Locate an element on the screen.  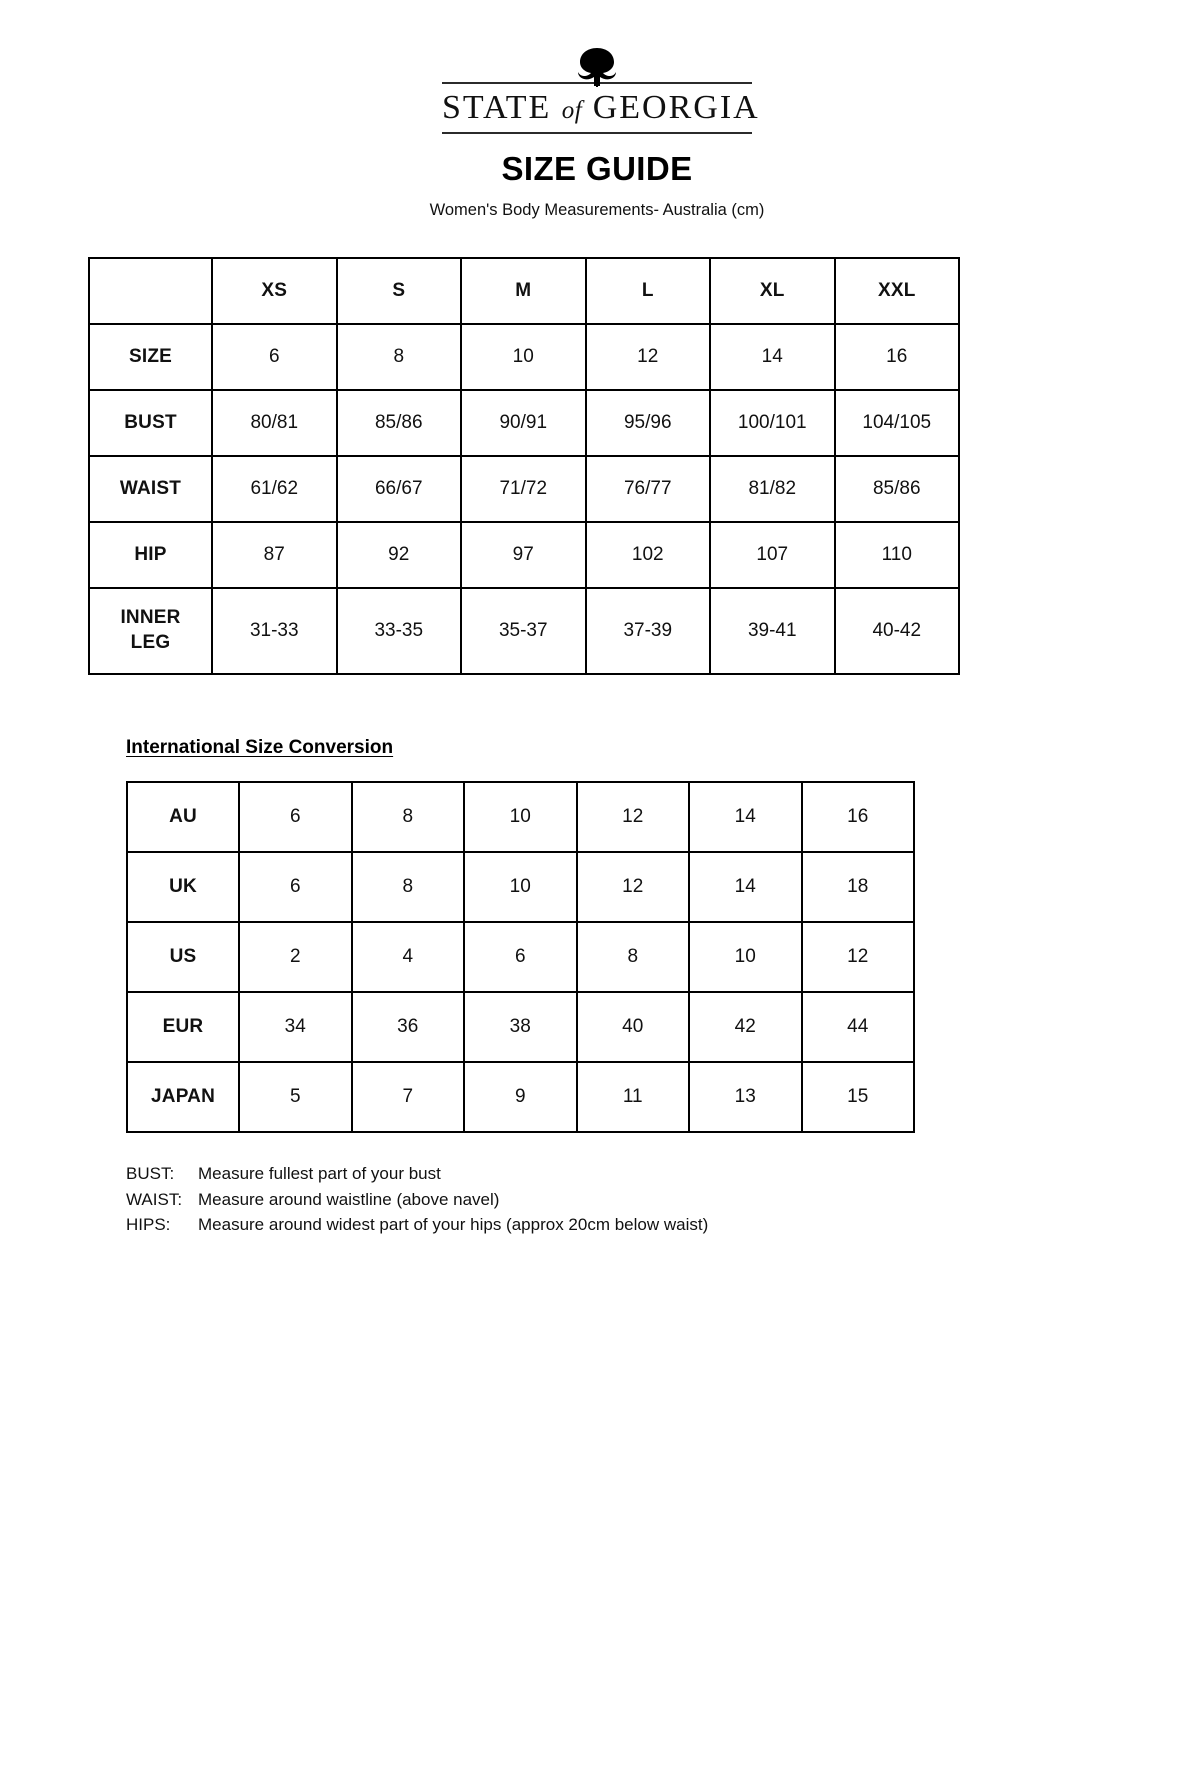
conversion-cell-uk-6: 18 is located at coordinates (857, 886).